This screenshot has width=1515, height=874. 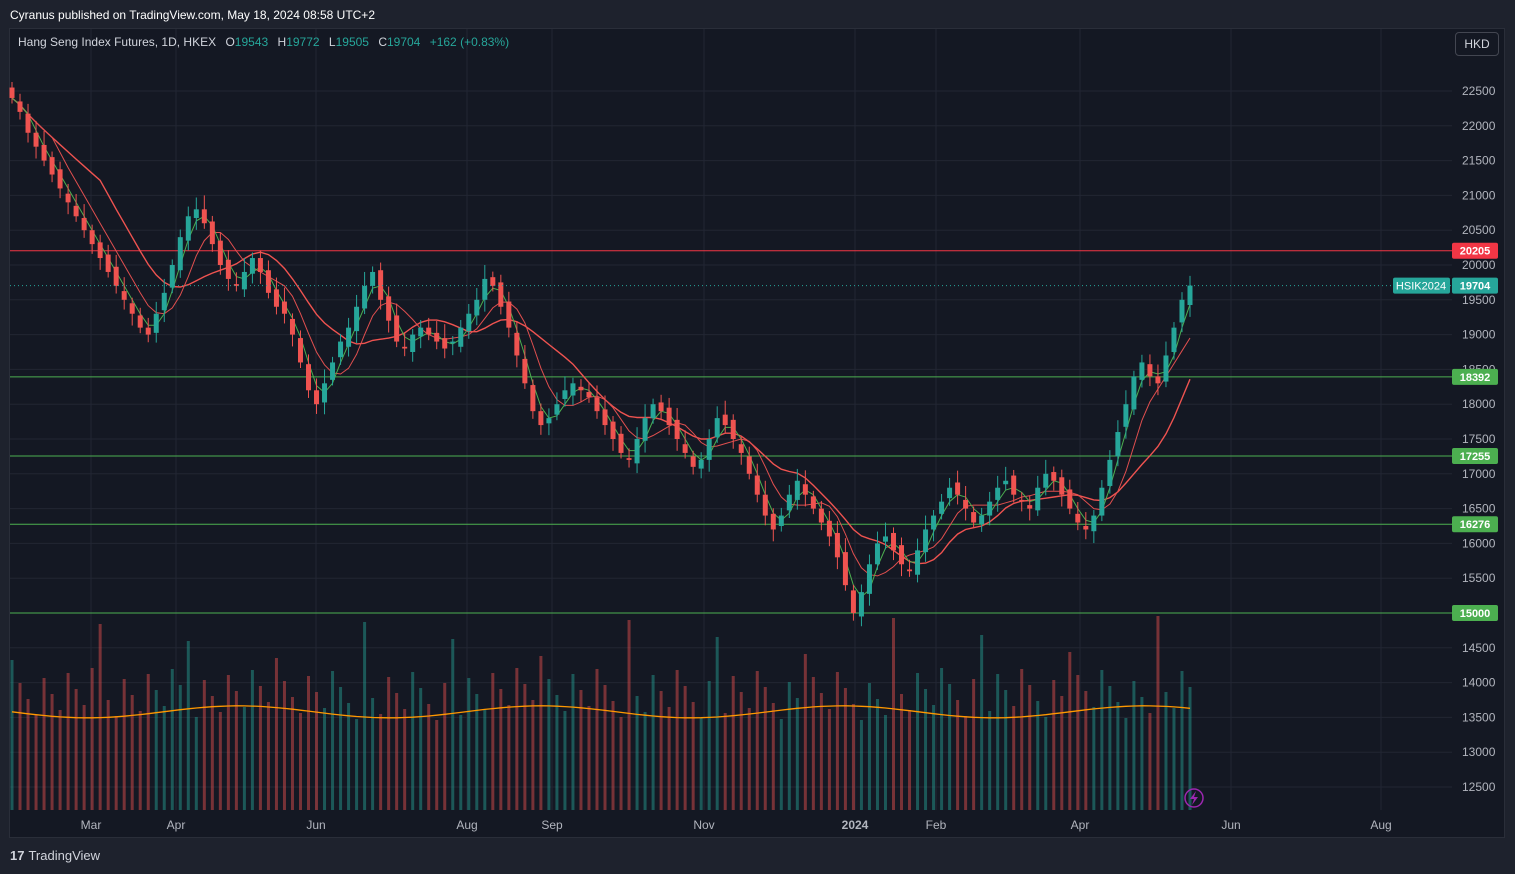 What do you see at coordinates (1477, 44) in the screenshot?
I see `currency-button: HKD` at bounding box center [1477, 44].